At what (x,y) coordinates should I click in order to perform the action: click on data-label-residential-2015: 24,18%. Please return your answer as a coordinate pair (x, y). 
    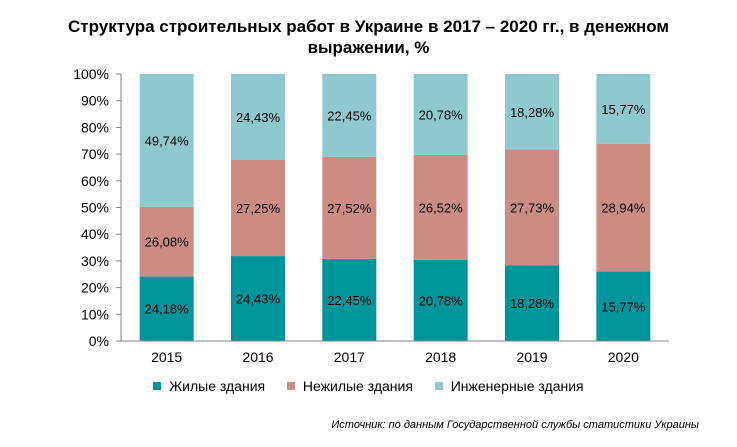
    Looking at the image, I should click on (167, 309).